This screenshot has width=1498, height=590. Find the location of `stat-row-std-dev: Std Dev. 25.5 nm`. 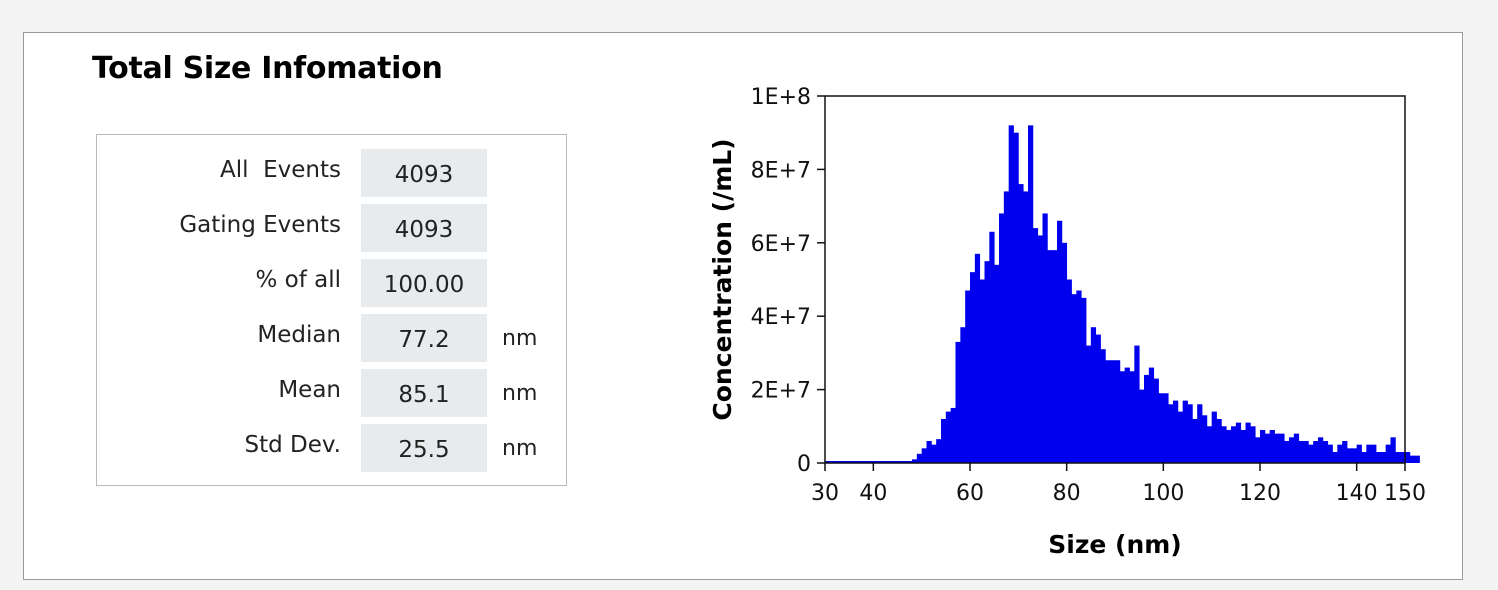

stat-row-std-dev: Std Dev. 25.5 nm is located at coordinates (331, 448).